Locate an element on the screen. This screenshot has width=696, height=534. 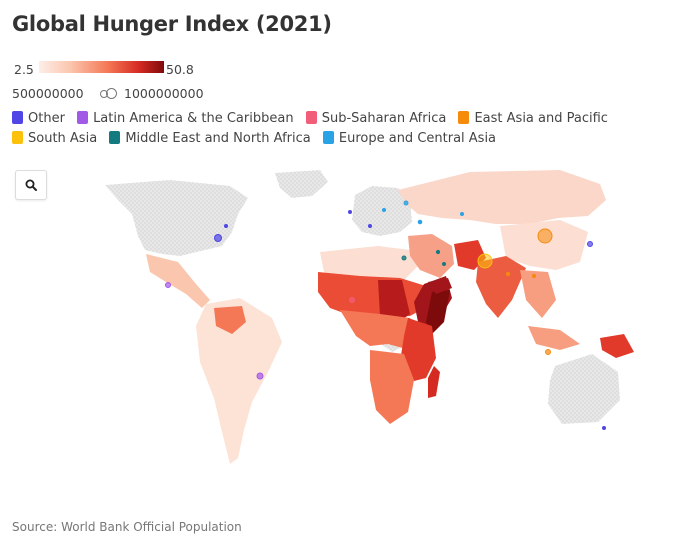
japan-bubble is located at coordinates (590, 244).